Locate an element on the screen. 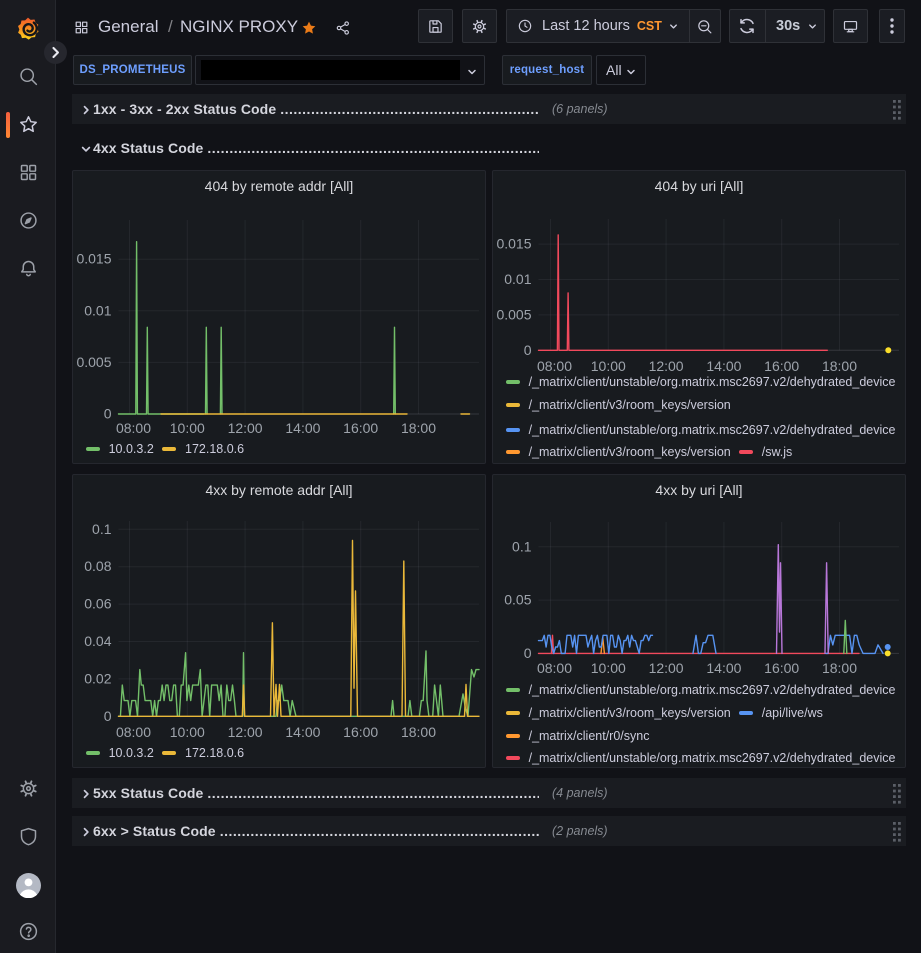  svg-text: 0.06 is located at coordinates (97, 604).